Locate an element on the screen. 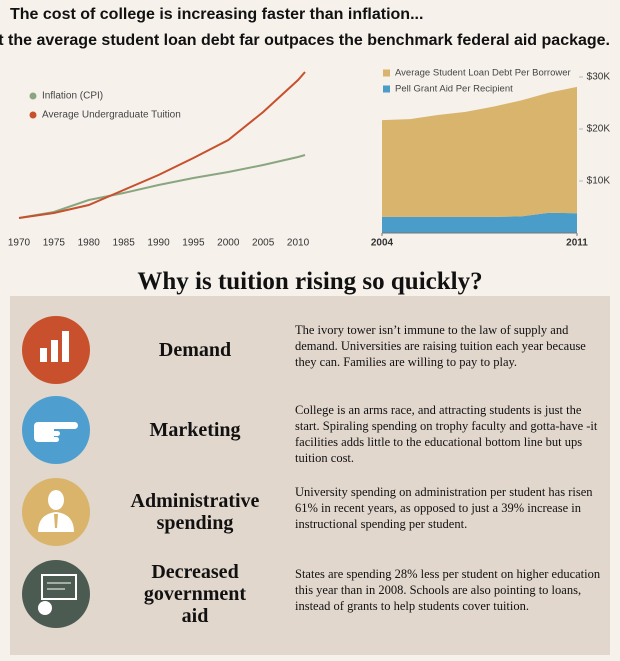 This screenshot has height=661, width=620. x-tick-label: 2010 is located at coordinates (298, 243).